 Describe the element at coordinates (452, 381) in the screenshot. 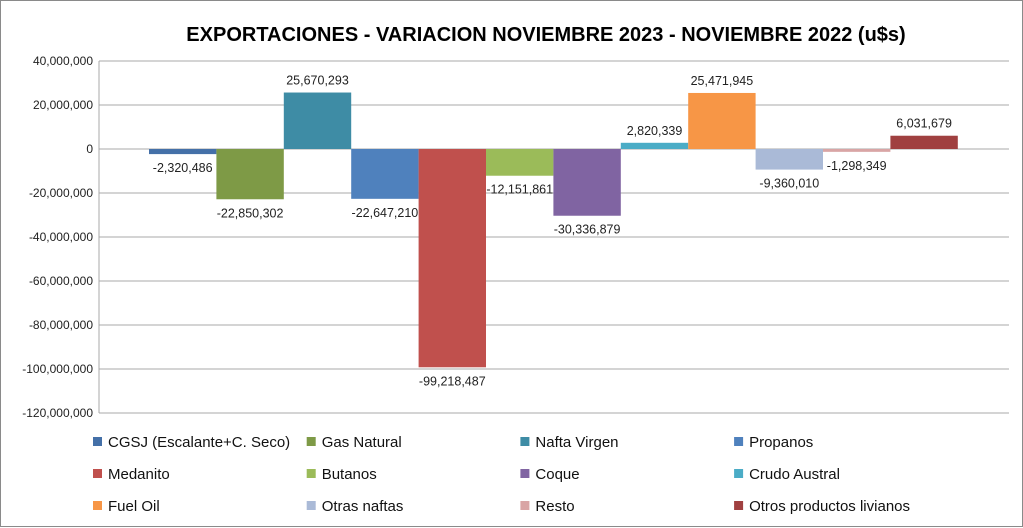

I see `data-label: -99,218,487` at that location.